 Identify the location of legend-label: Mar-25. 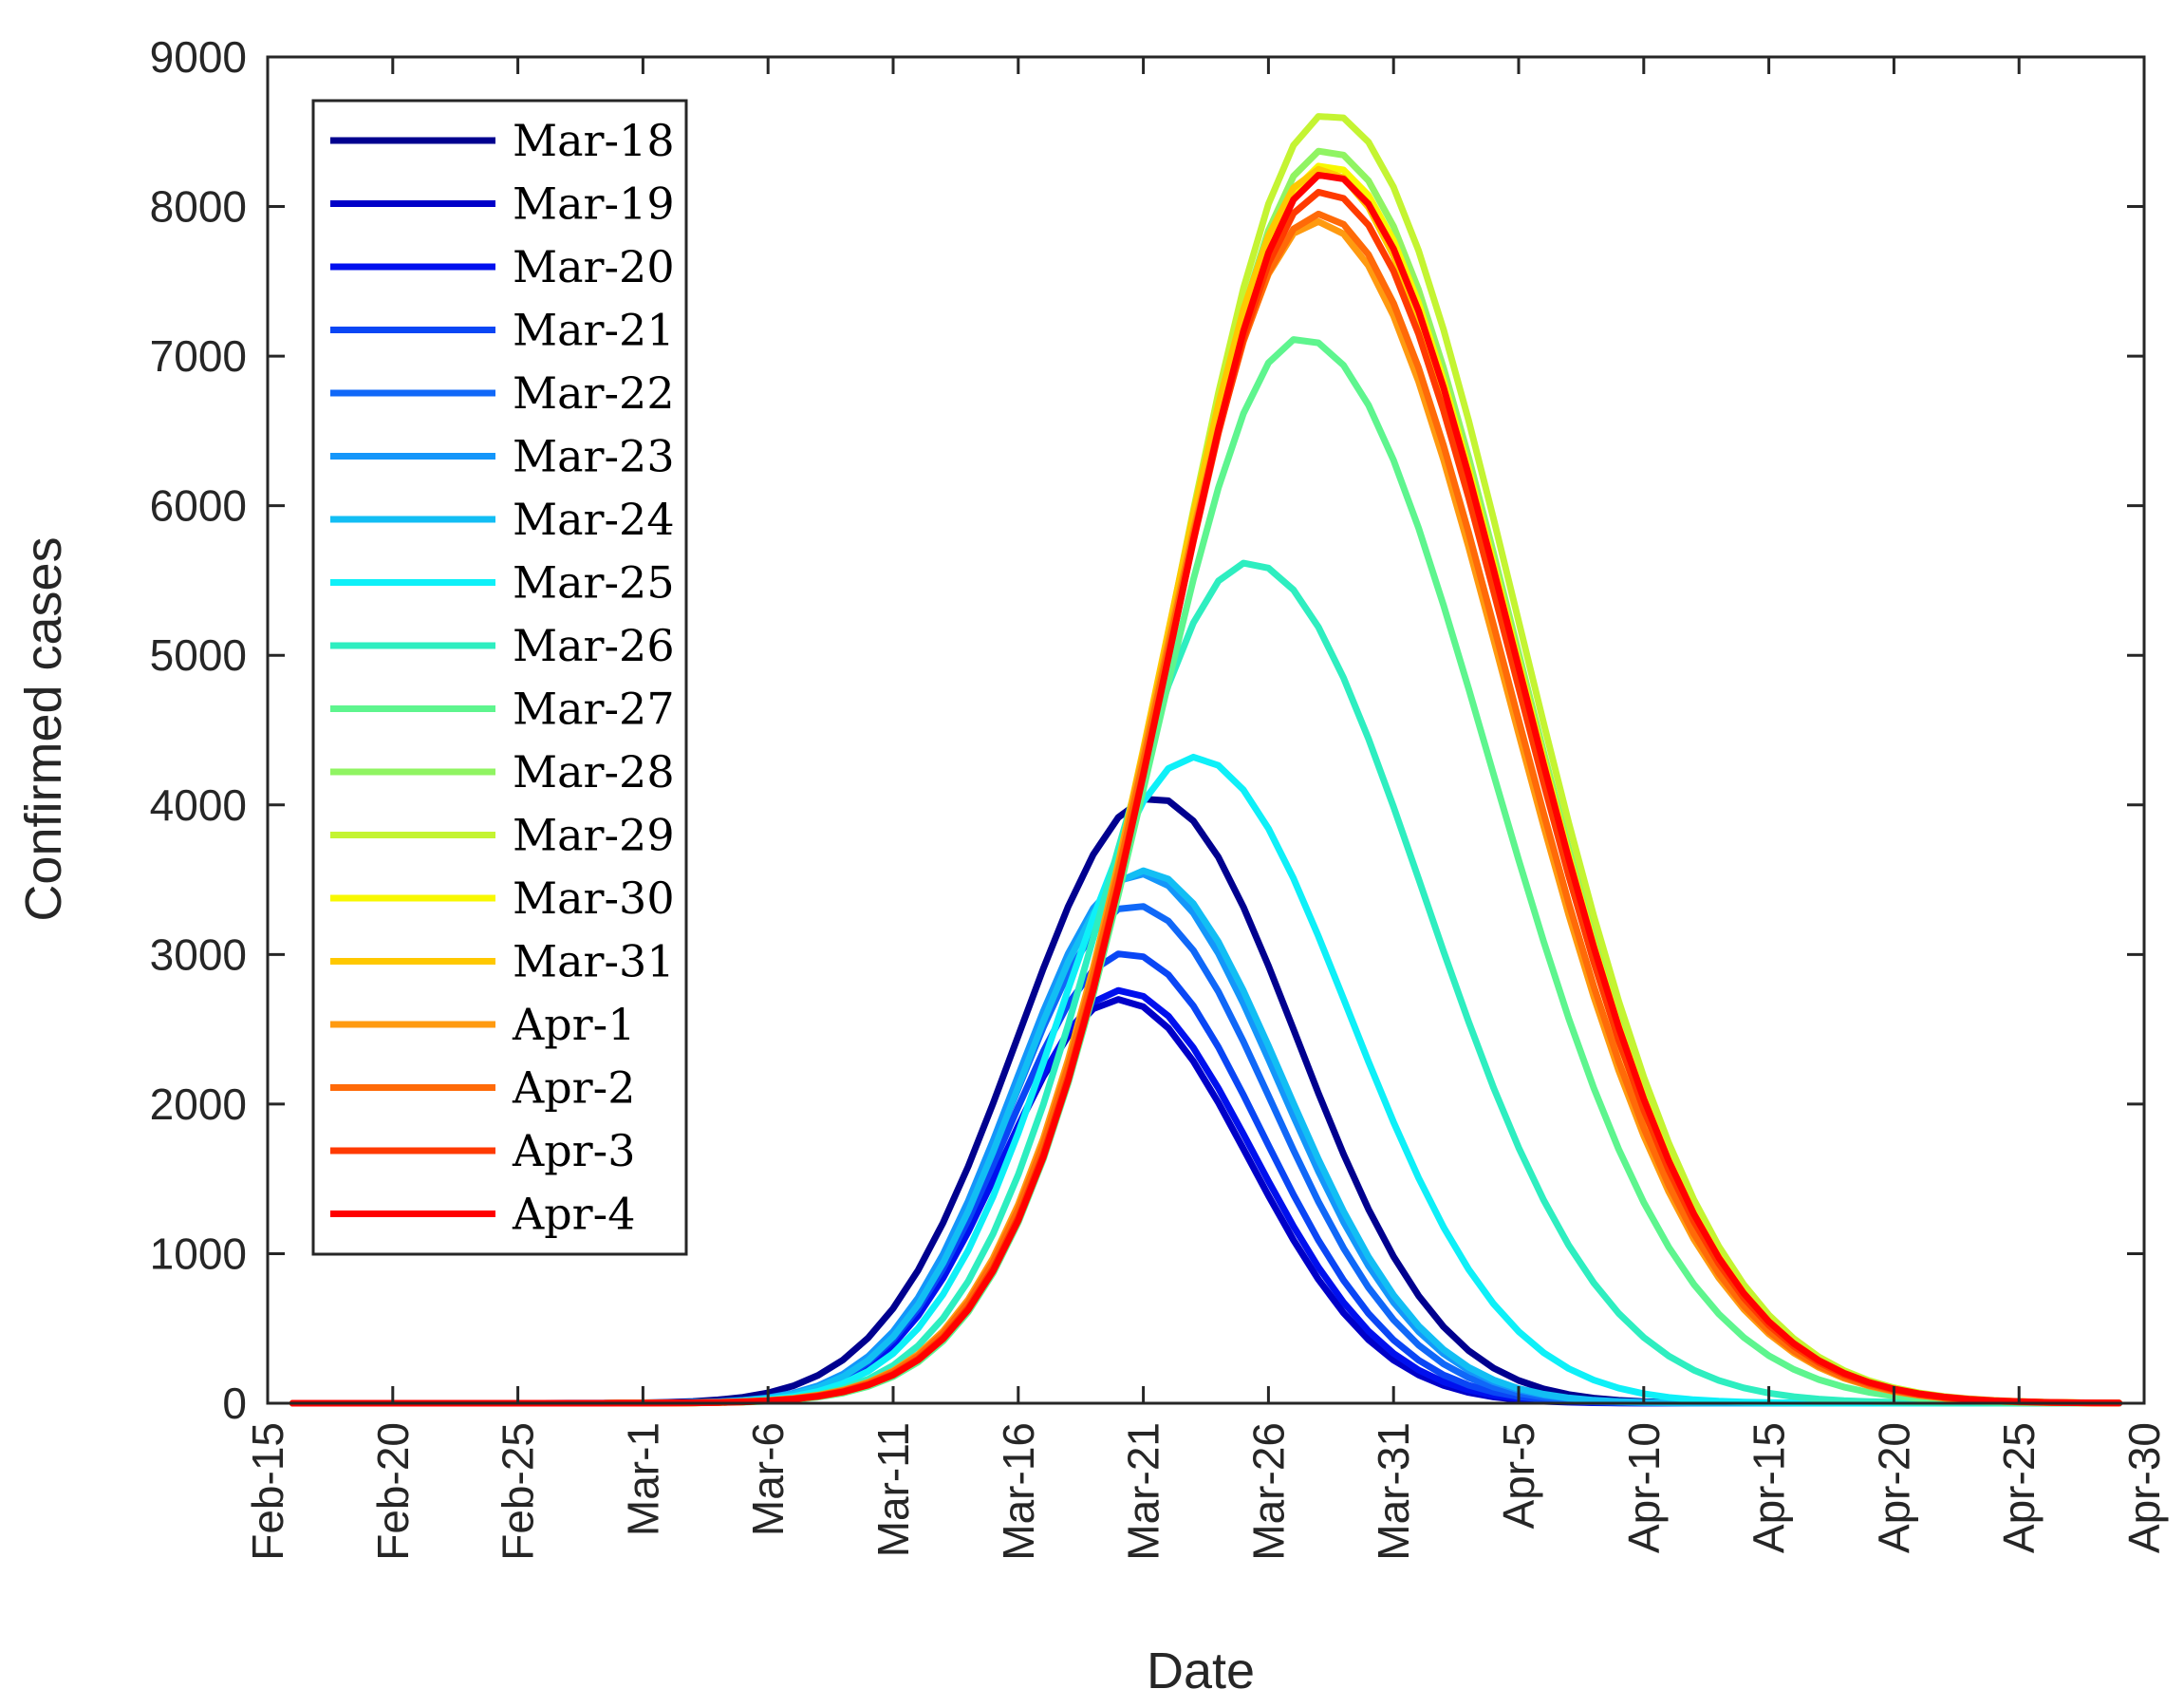
(594, 583).